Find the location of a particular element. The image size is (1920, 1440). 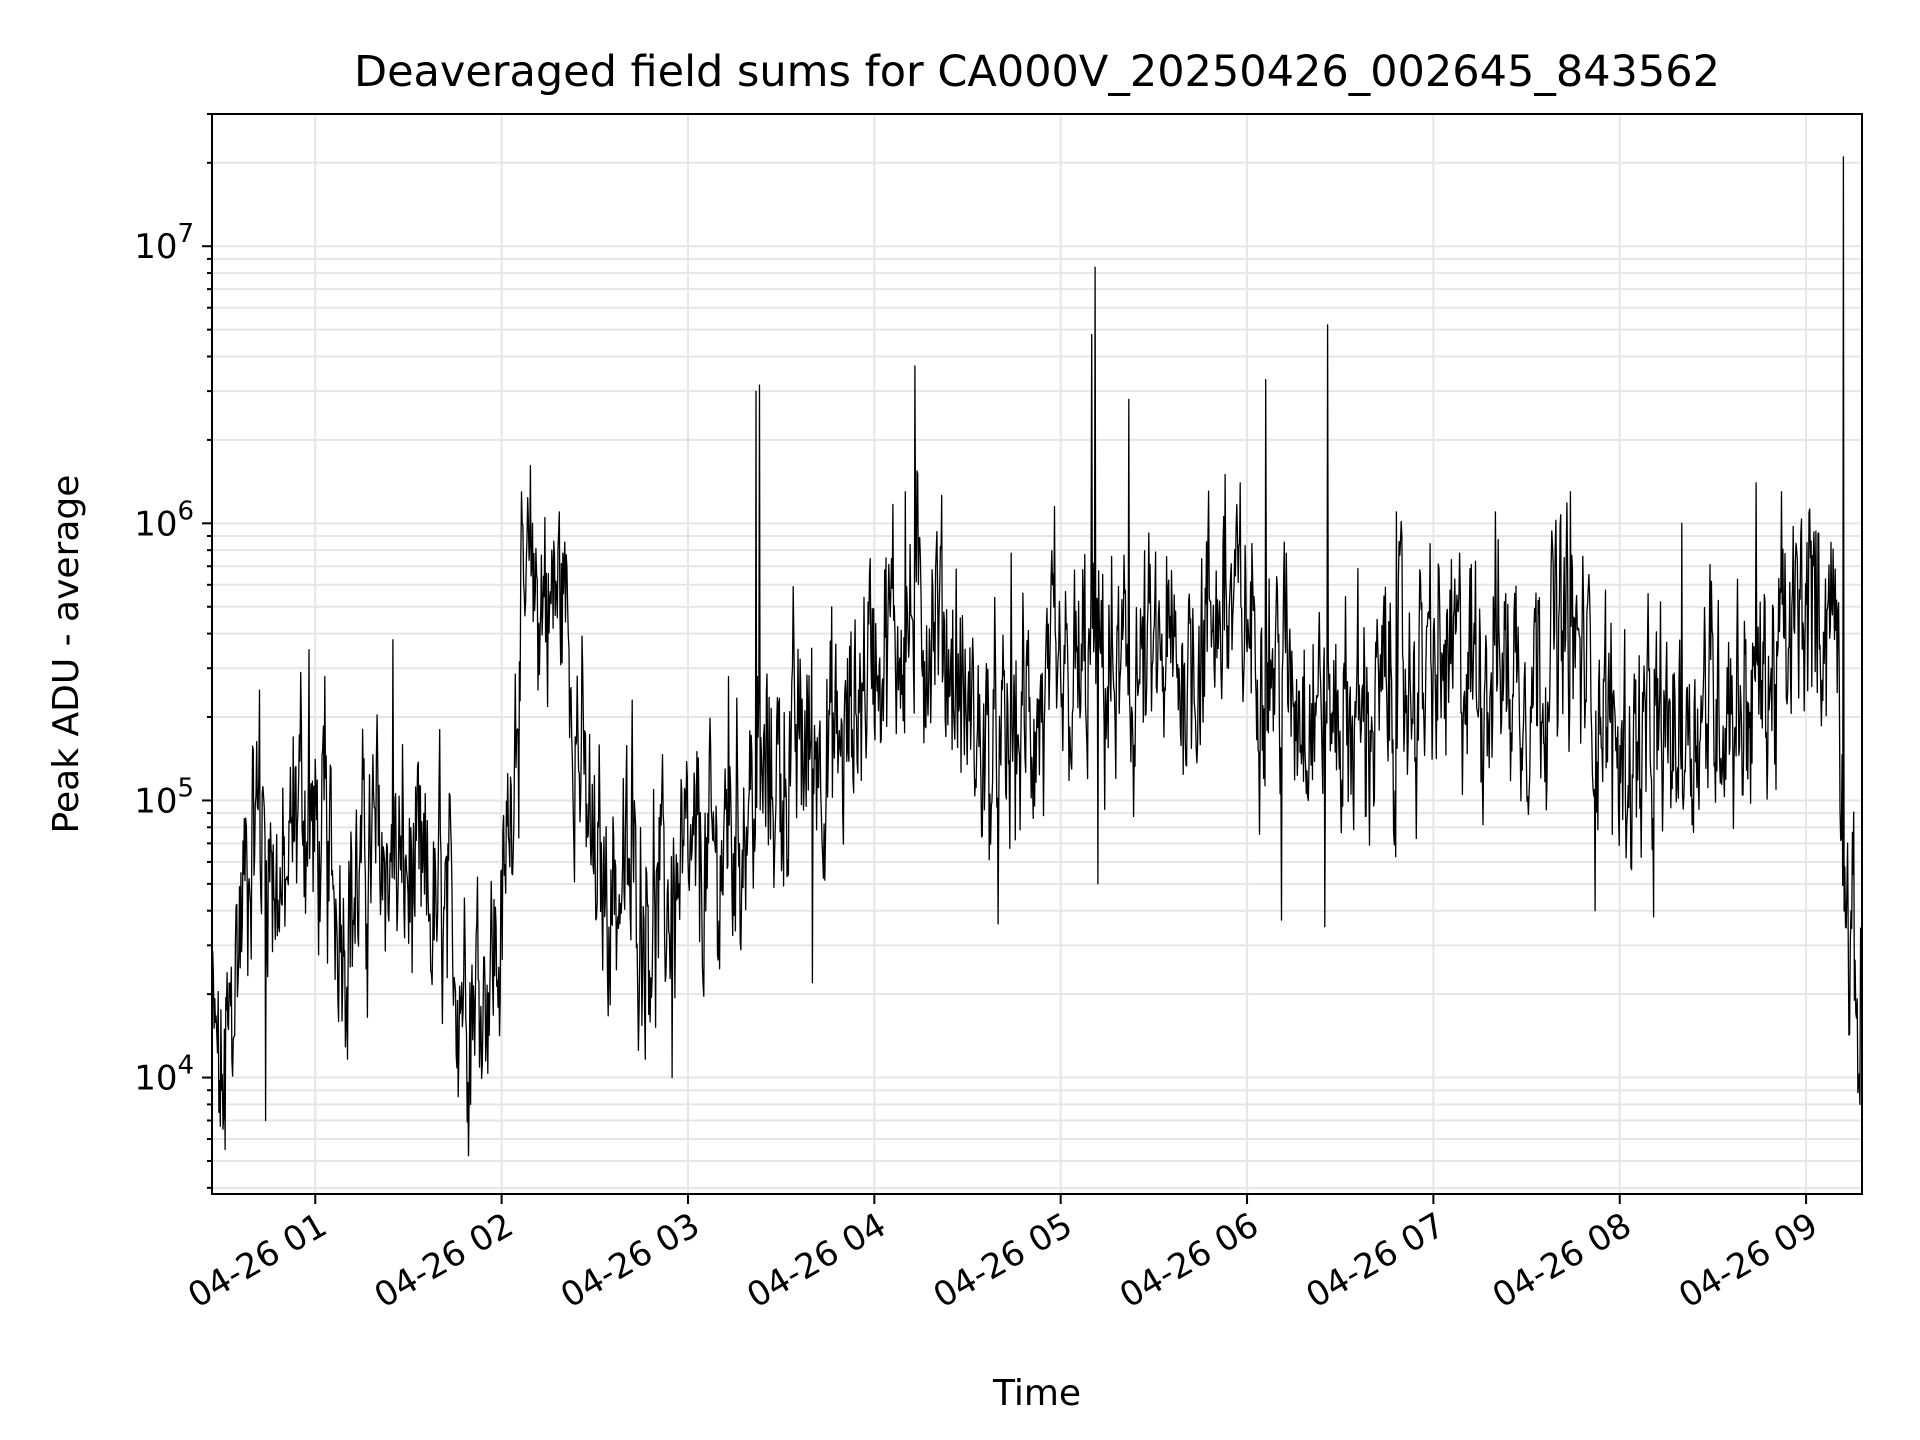

x-axis-label: Time is located at coordinates (1036, 1393).